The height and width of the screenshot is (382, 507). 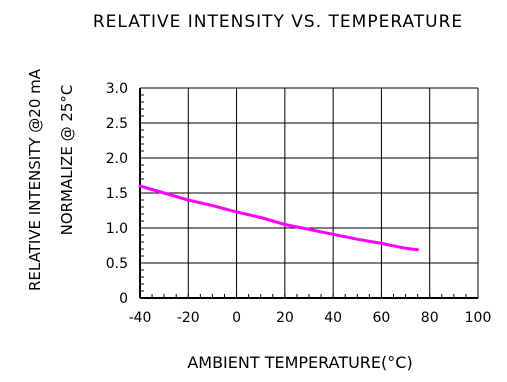 What do you see at coordinates (430, 318) in the screenshot?
I see `x-tick-label: 80` at bounding box center [430, 318].